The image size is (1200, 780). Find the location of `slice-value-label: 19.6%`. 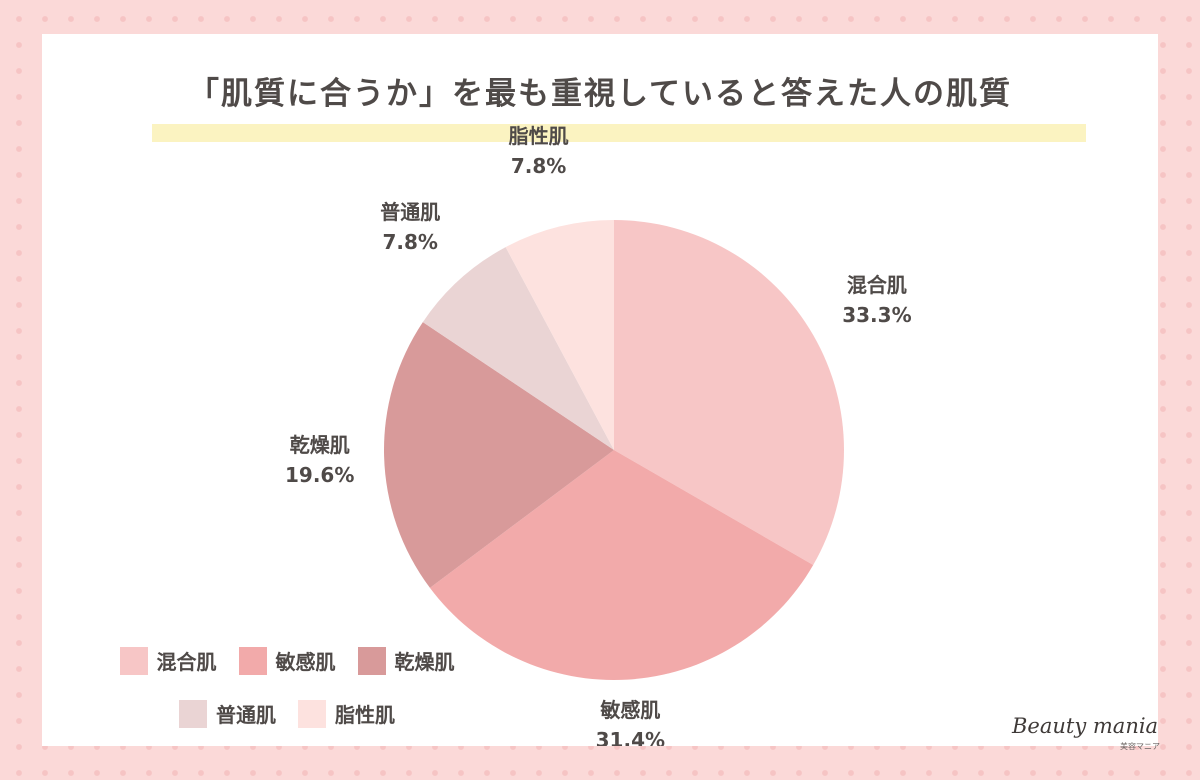

slice-value-label: 19.6% is located at coordinates (319, 475).